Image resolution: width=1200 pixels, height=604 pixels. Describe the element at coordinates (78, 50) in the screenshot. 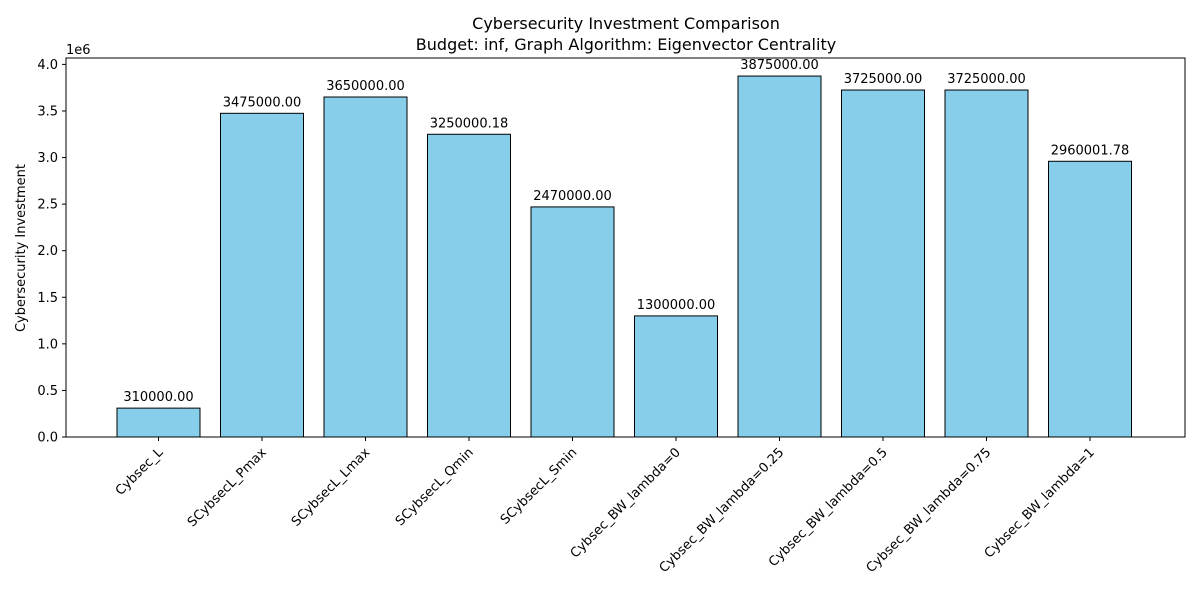

I see `y-scale-offset-label: 1e6` at that location.